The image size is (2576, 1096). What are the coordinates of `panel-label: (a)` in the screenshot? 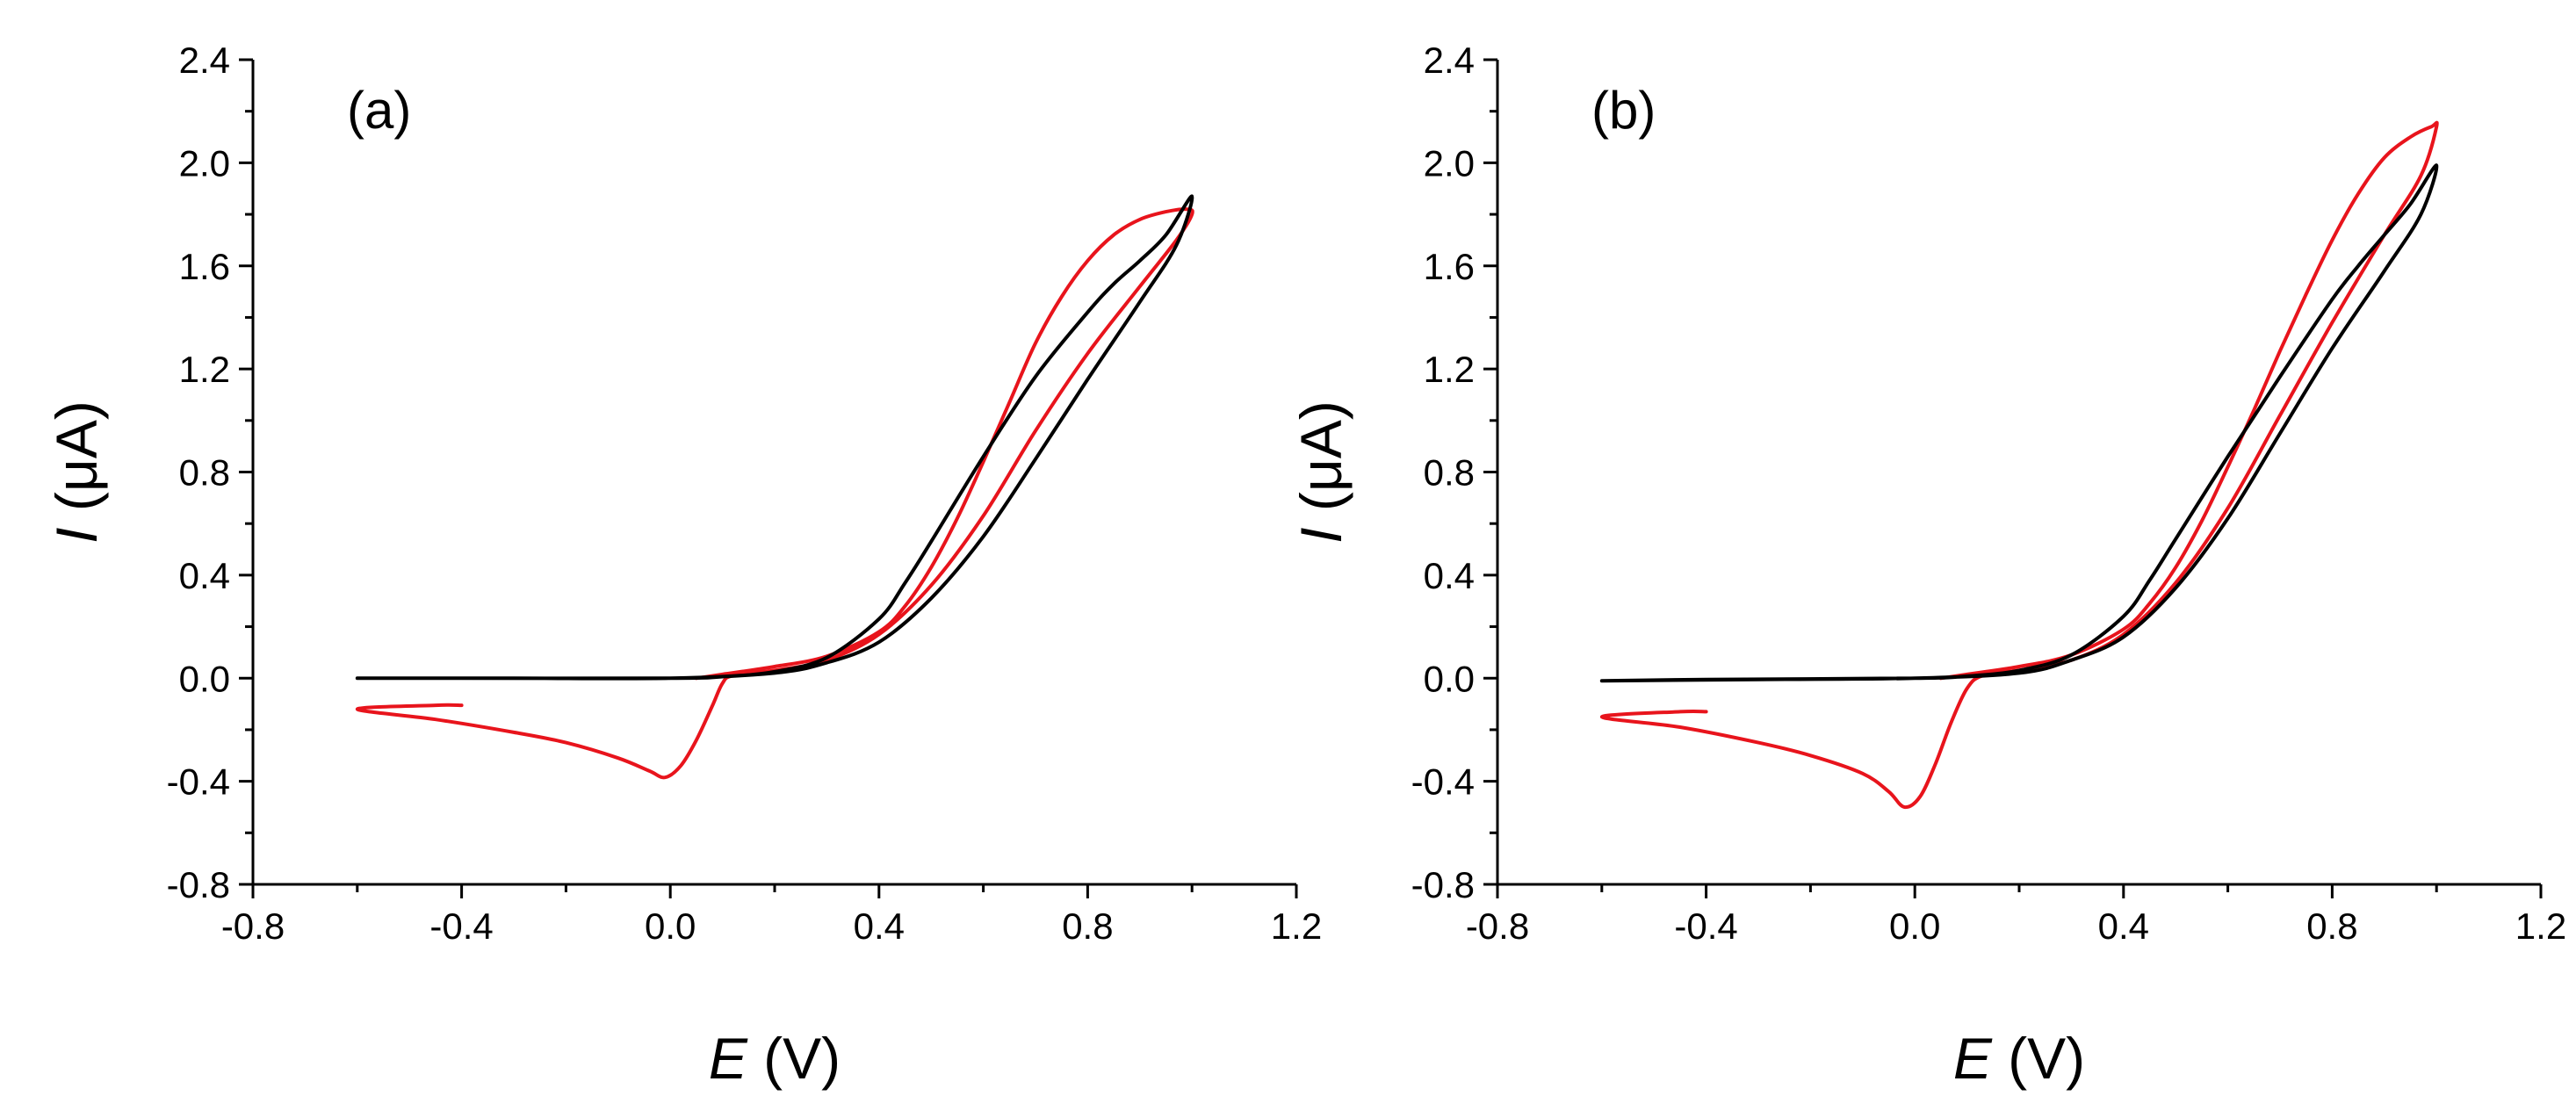 It's located at (379, 110).